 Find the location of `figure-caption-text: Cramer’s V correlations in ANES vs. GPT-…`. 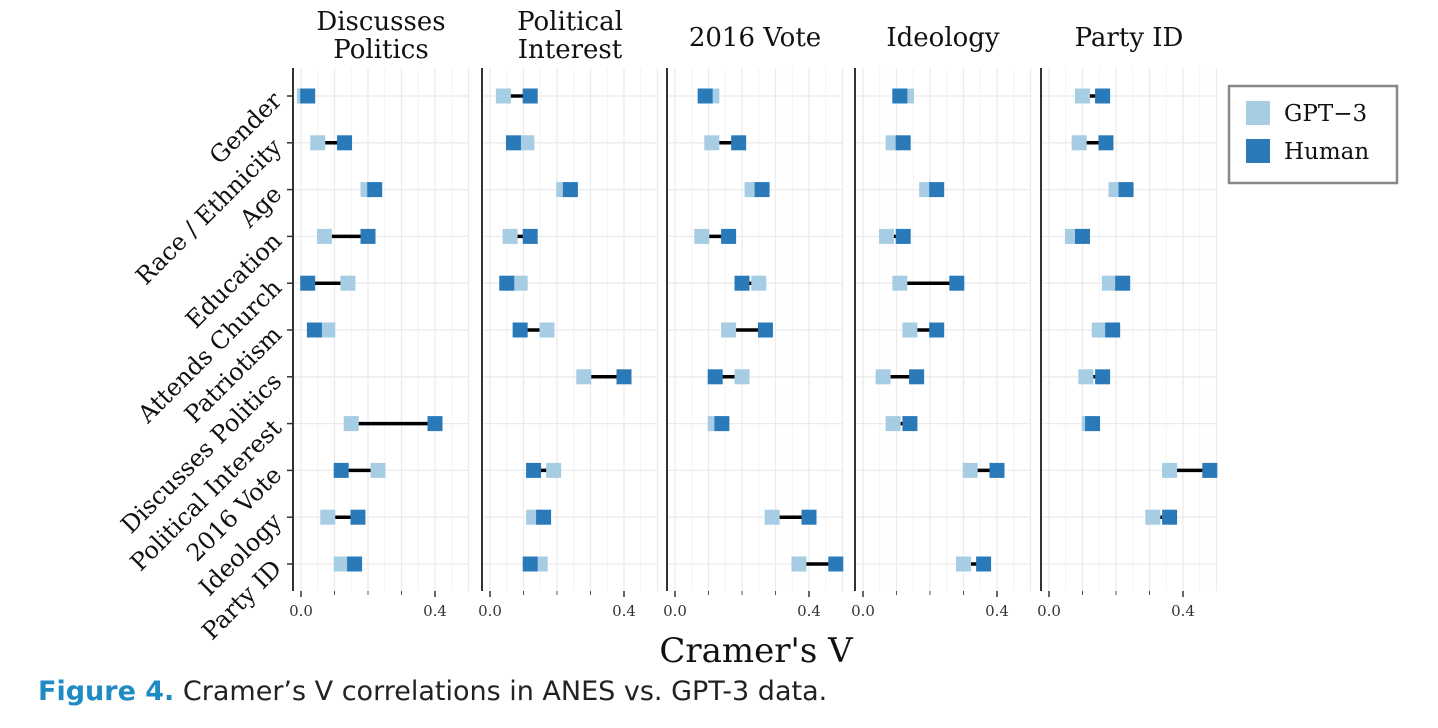

figure-caption-text: Cramer’s V correlations in ANES vs. GPT-… is located at coordinates (501, 691).